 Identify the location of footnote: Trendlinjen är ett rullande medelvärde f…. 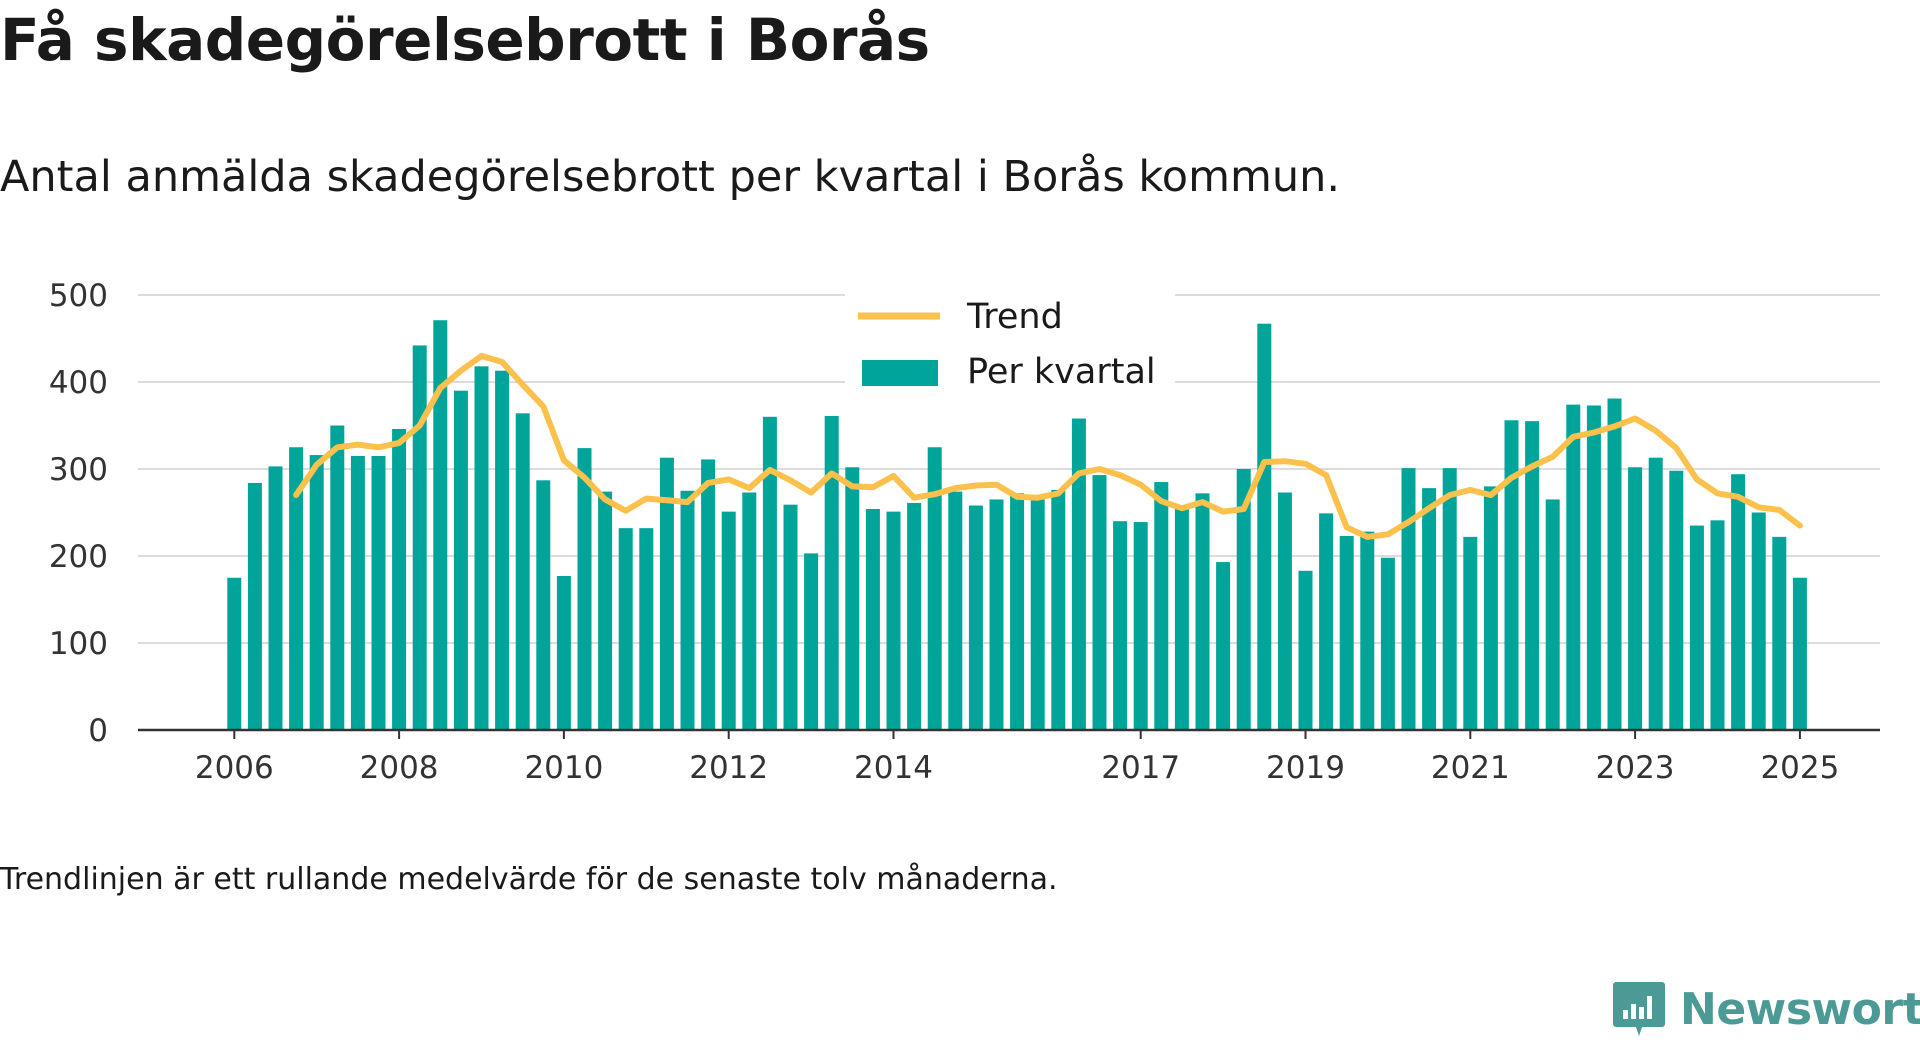
(529, 879).